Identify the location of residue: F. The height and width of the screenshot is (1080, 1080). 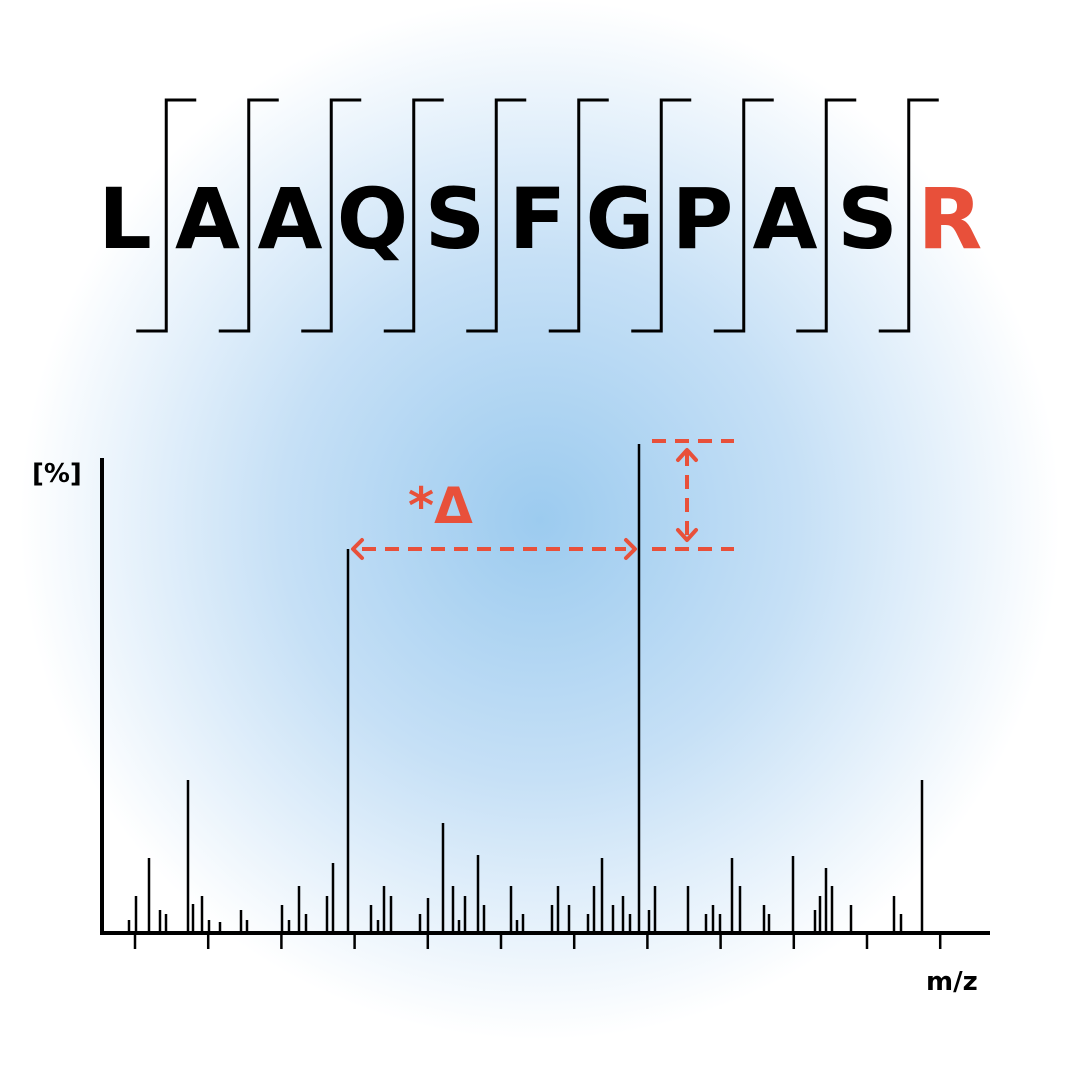
(537, 219).